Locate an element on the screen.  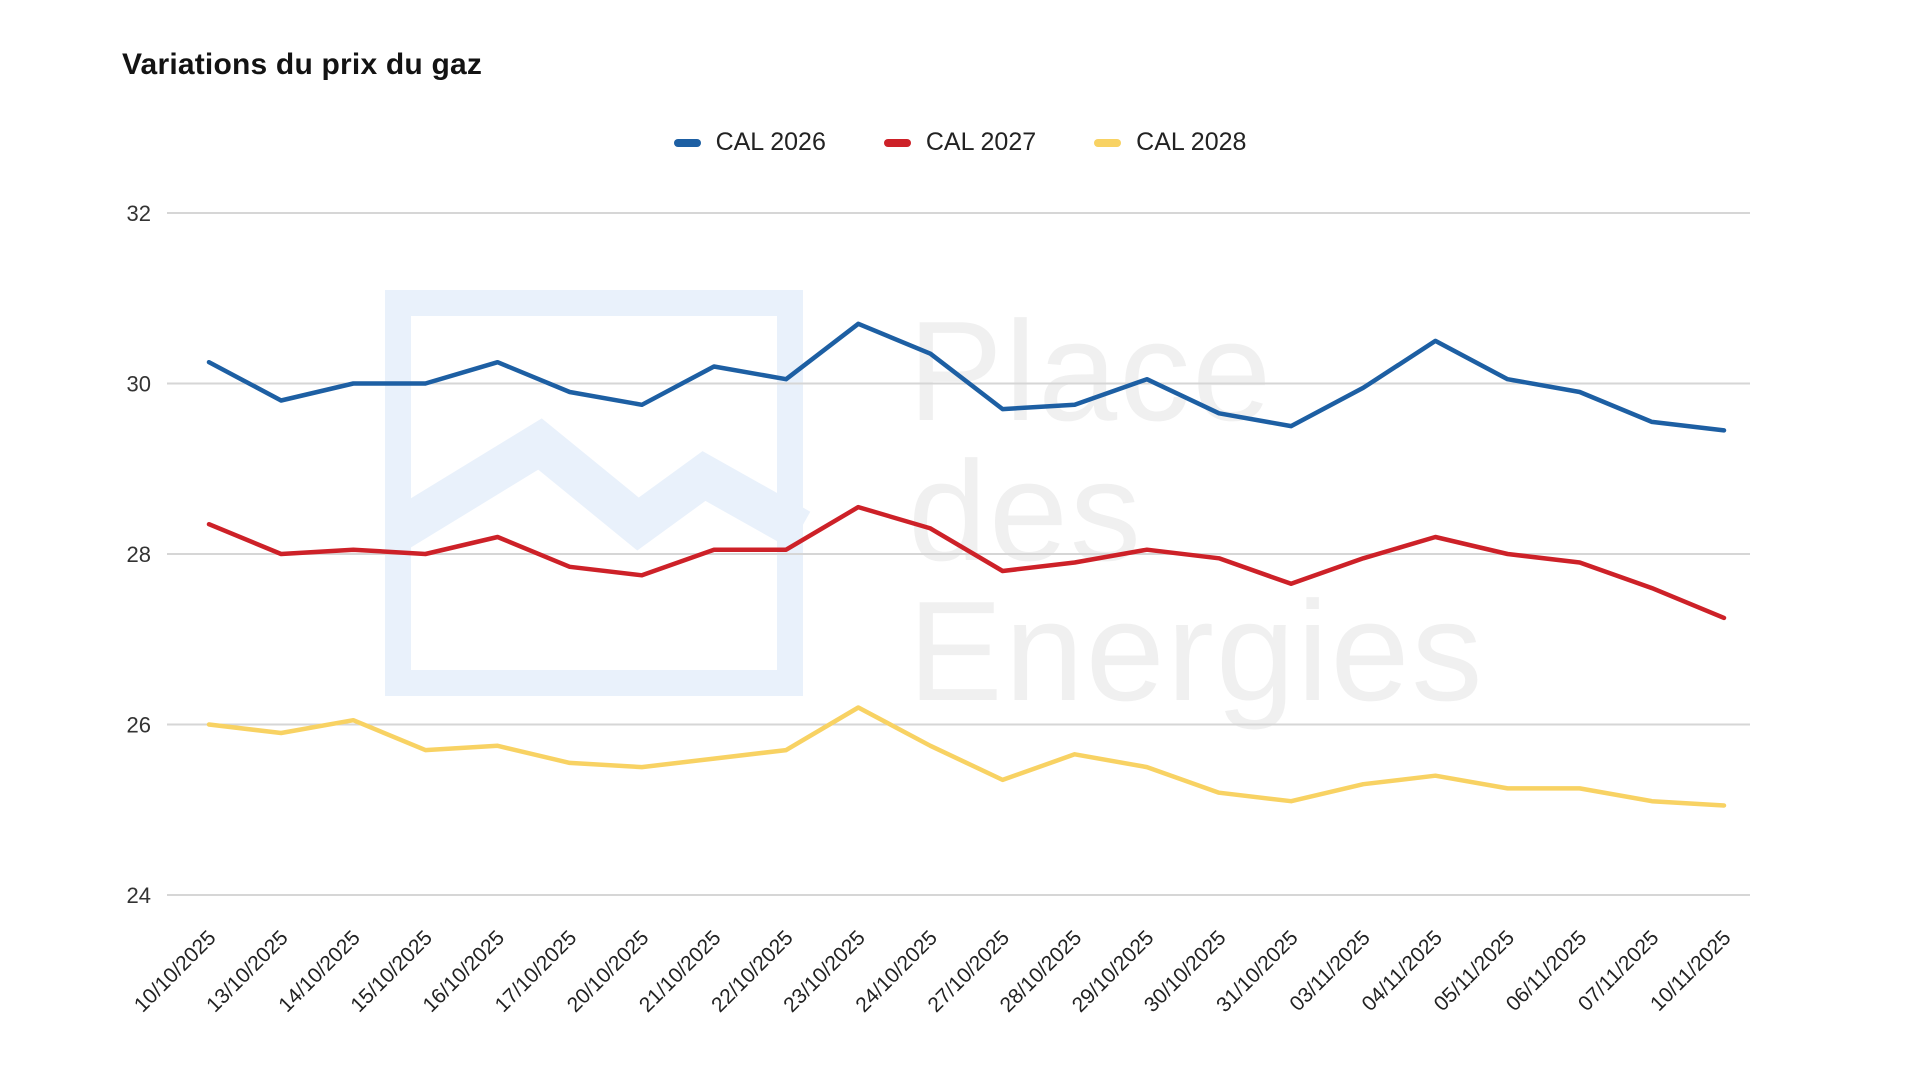
chart-legend: CAL 2026 CAL 2027 CAL 2028 is located at coordinates (960, 142).